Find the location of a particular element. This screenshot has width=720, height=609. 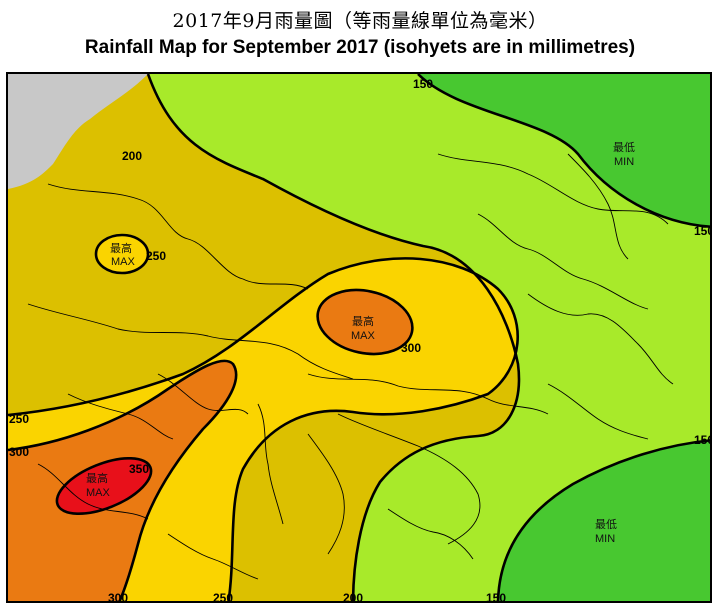

max-sw-zh: 最高 is located at coordinates (97, 478).